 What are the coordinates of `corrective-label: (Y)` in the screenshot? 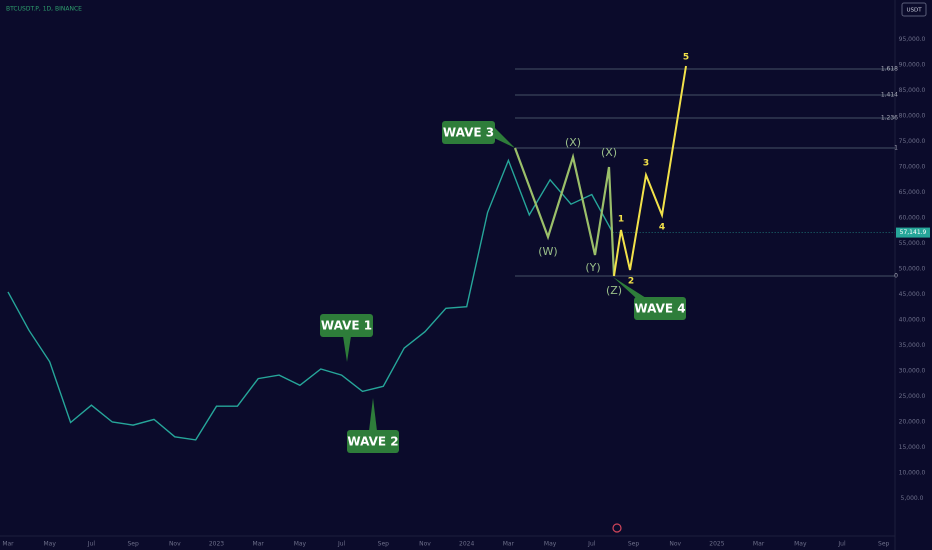 It's located at (592, 267).